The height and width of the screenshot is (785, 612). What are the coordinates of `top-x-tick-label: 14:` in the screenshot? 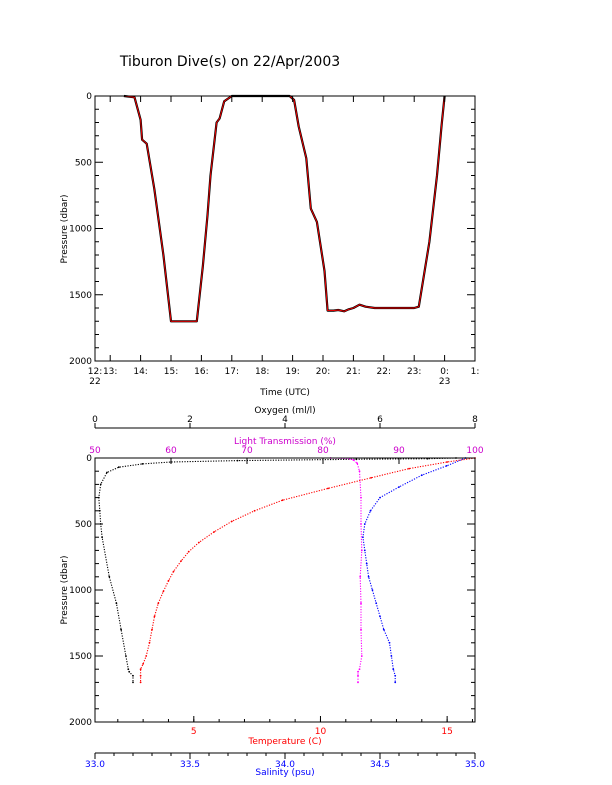 It's located at (140, 372).